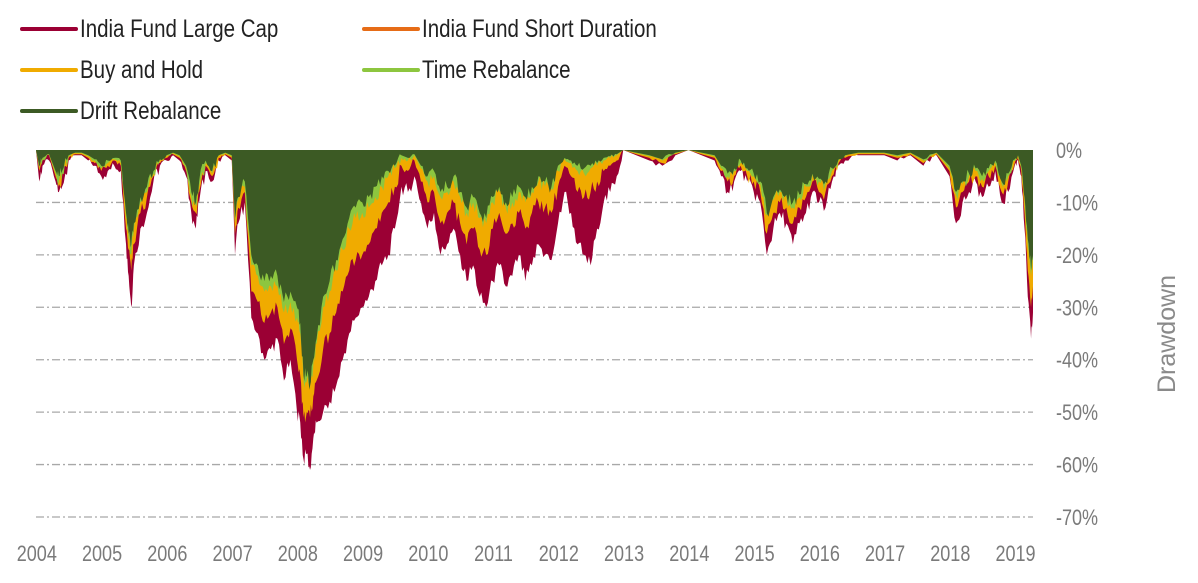 This screenshot has width=1198, height=583. What do you see at coordinates (1015, 554) in the screenshot?
I see `x-tick-label: 2019` at bounding box center [1015, 554].